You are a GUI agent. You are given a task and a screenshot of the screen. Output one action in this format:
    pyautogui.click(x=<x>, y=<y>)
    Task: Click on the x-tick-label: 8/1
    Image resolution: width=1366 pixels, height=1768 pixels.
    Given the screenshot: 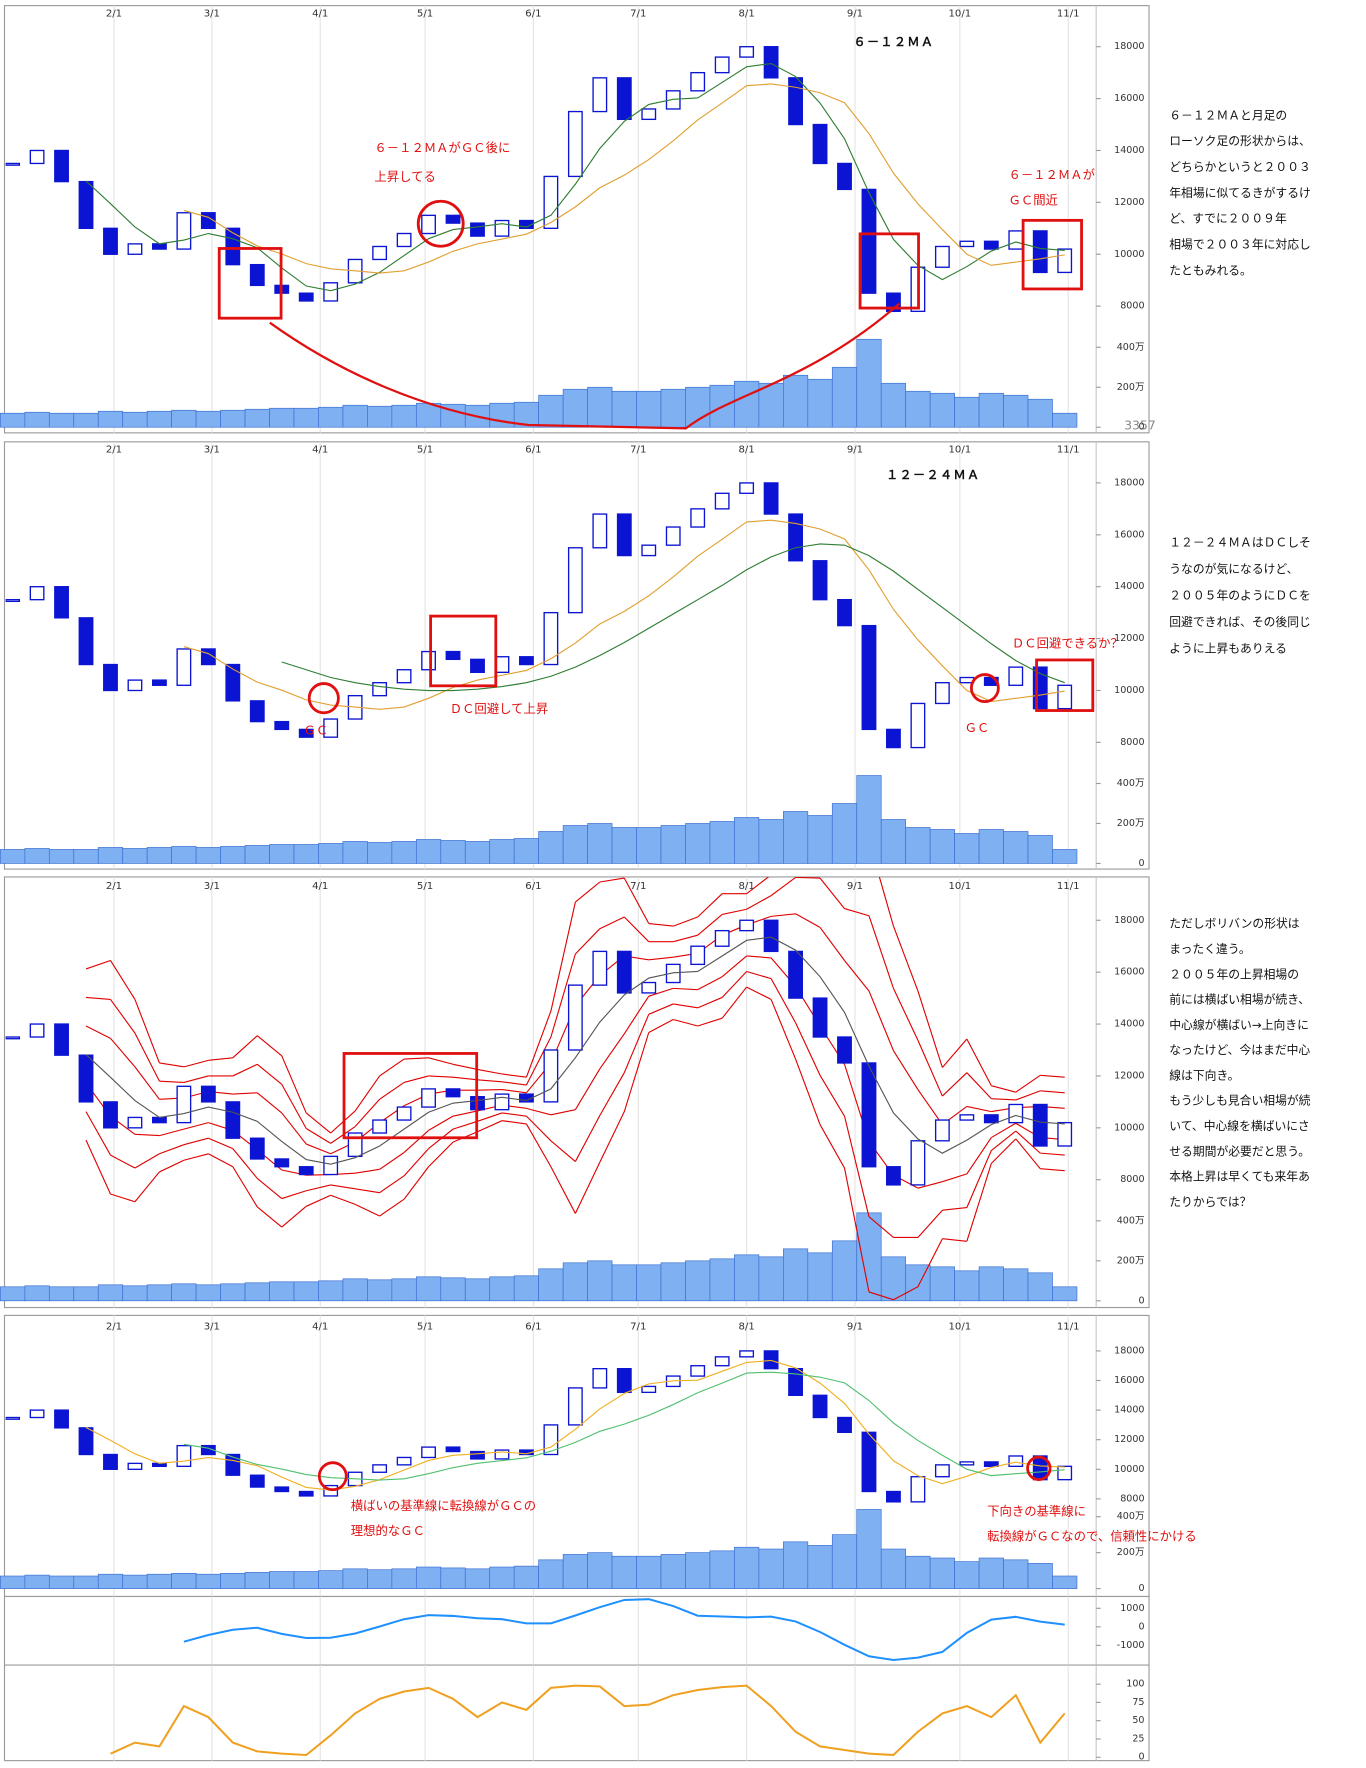 What is the action you would take?
    pyautogui.click(x=746, y=13)
    